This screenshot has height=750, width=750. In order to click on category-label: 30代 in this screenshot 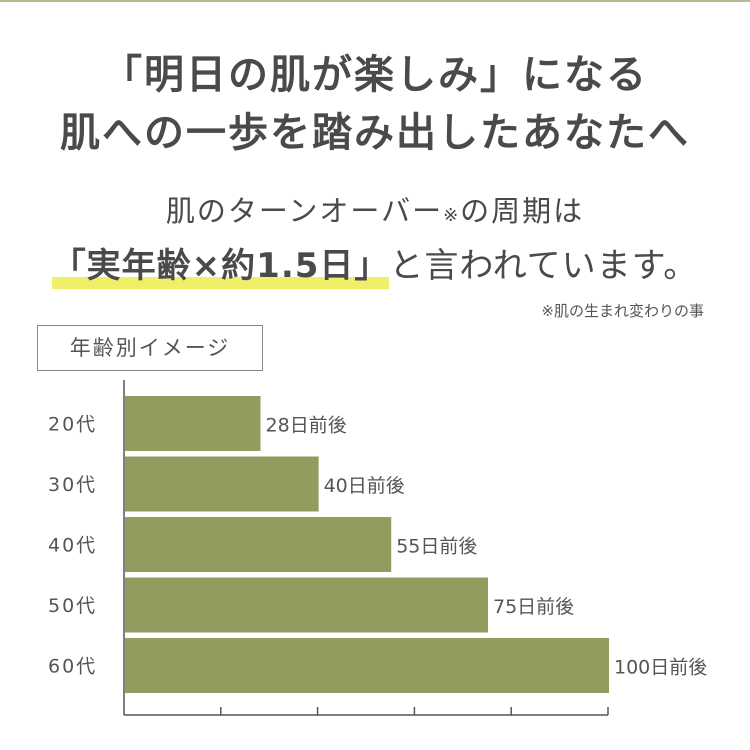, I will do `click(72, 485)`.